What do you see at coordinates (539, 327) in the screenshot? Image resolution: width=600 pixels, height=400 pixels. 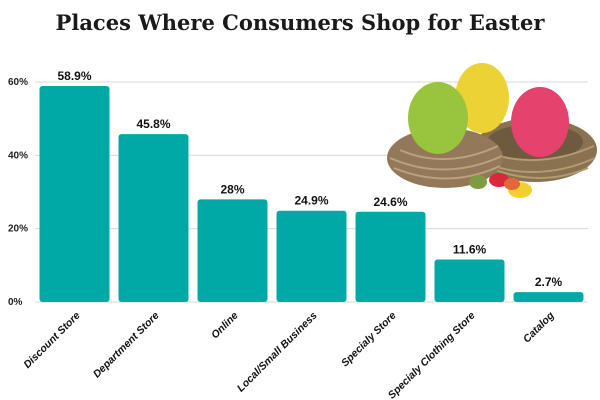 I see `category-label: Catalog` at bounding box center [539, 327].